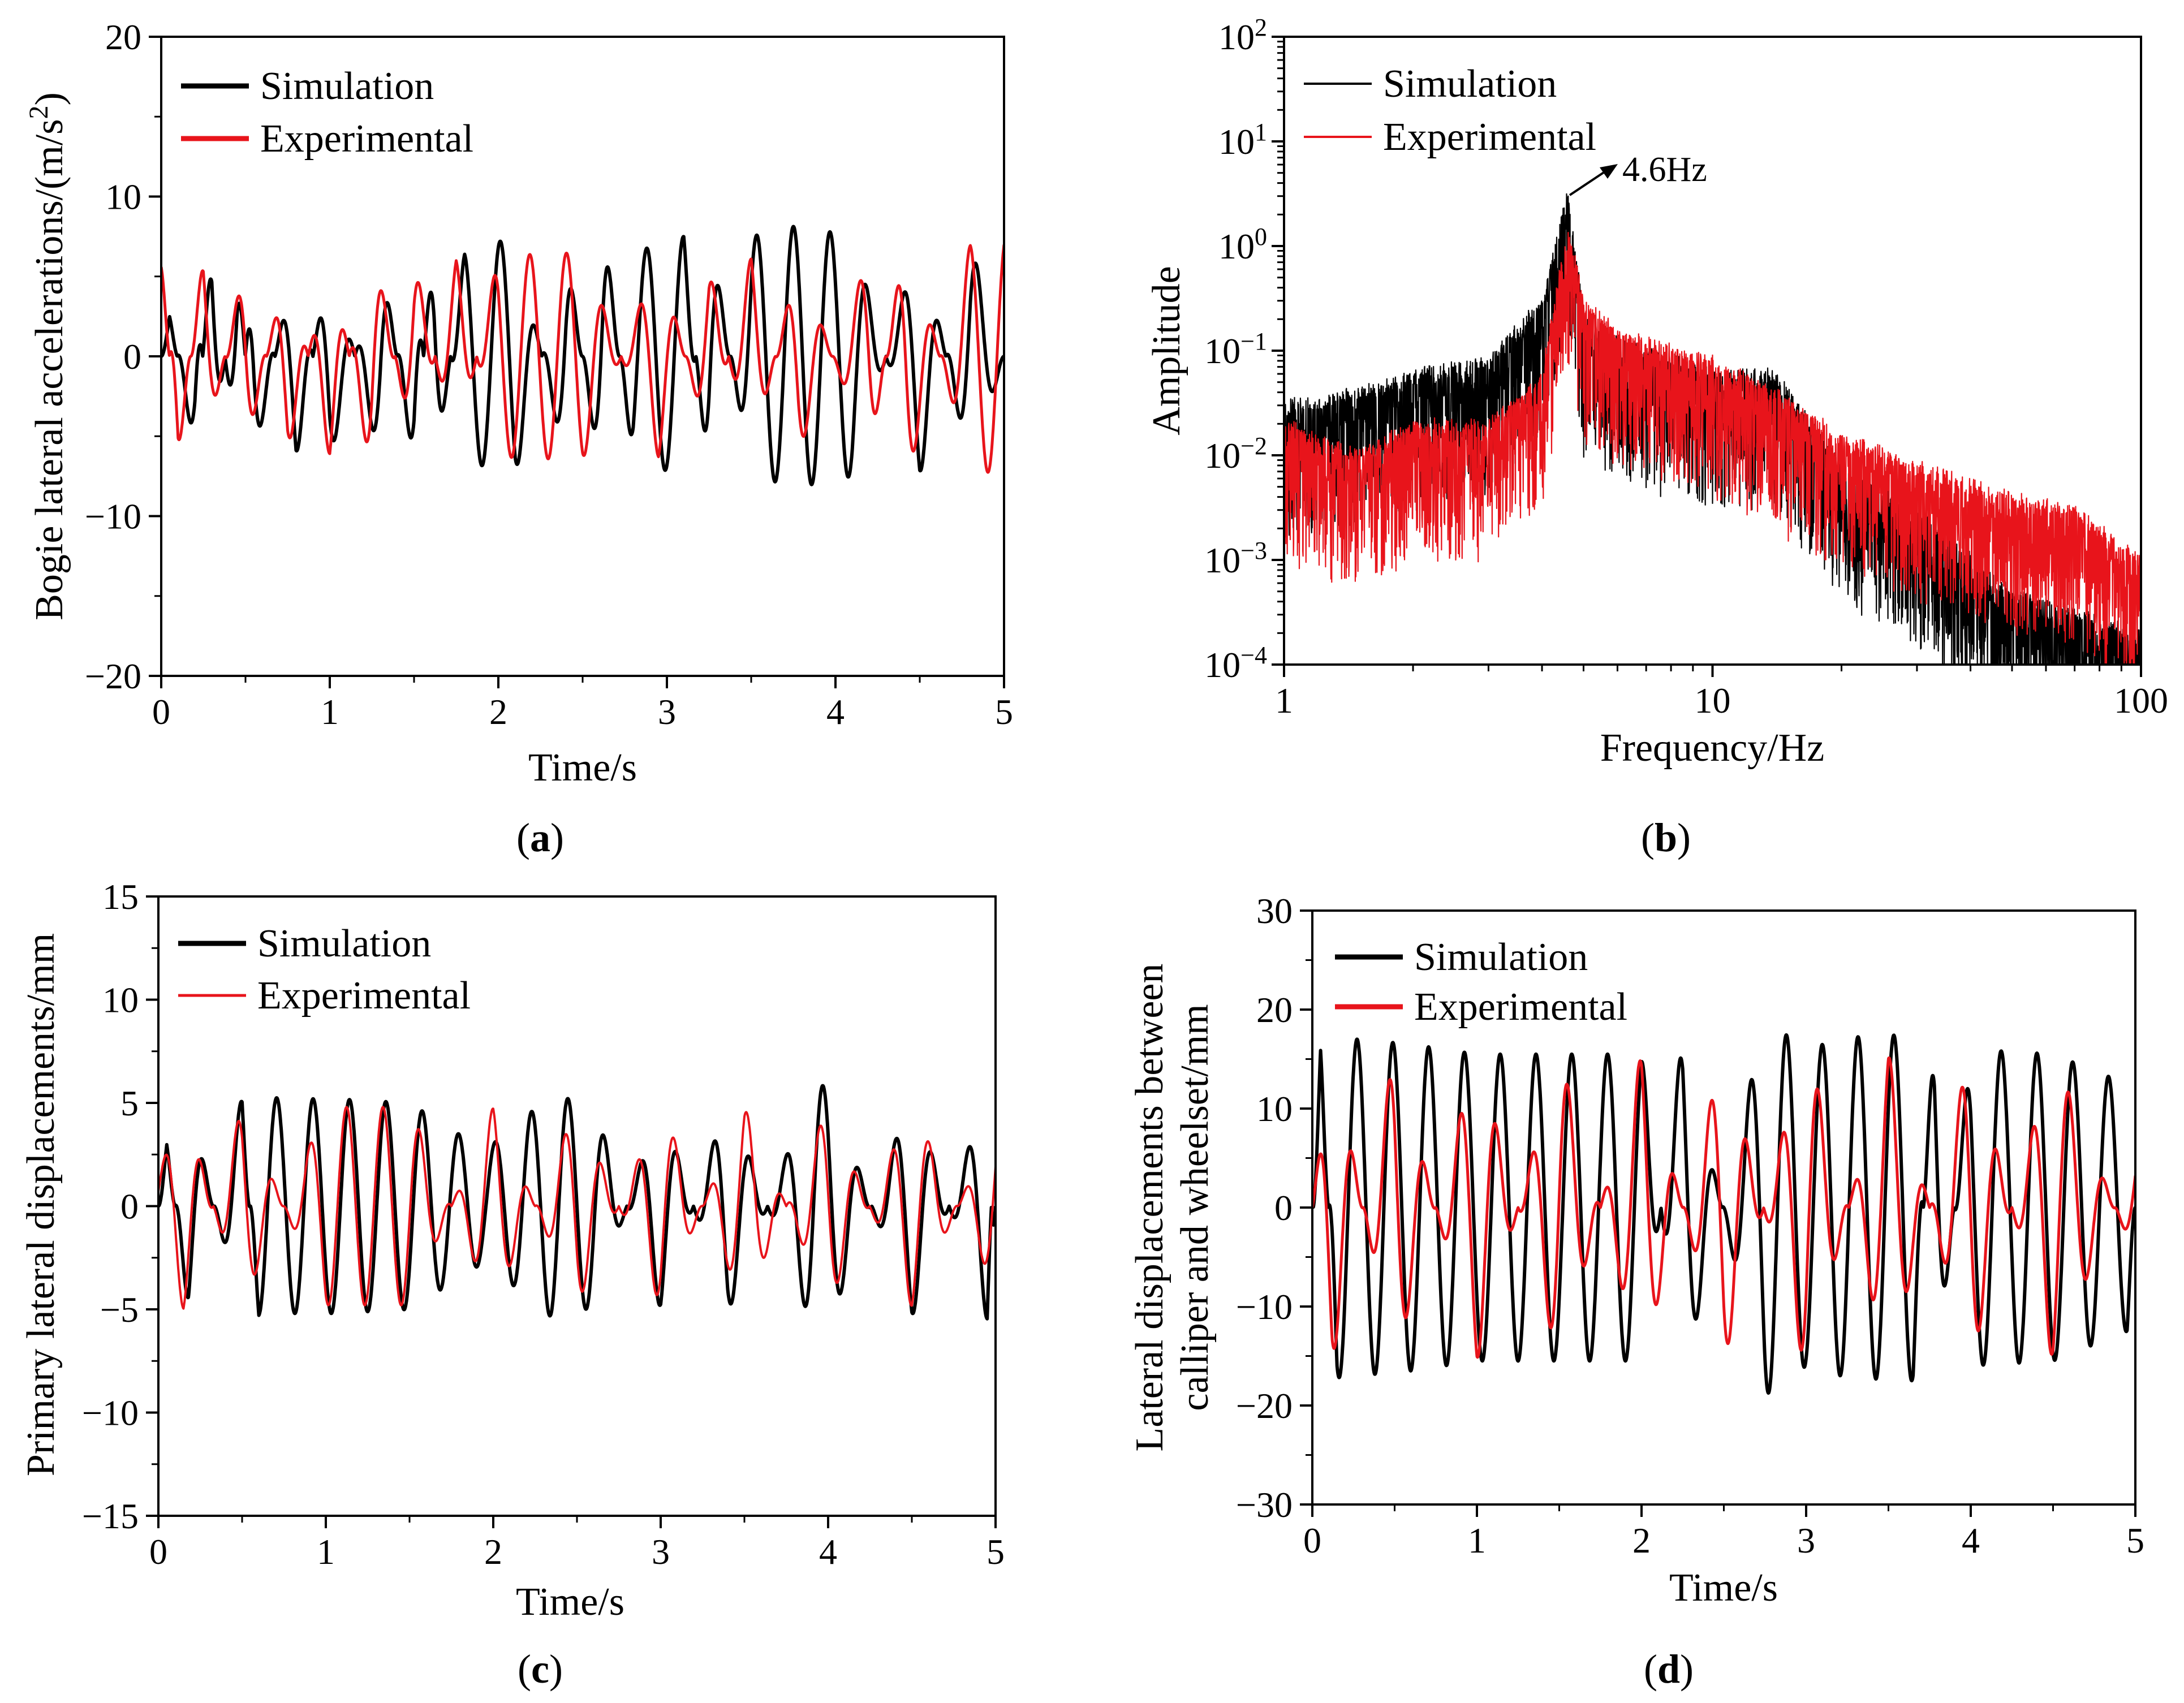 The image size is (2184, 1703). I want to click on panel-b-xtick-label: 10, so click(1713, 700).